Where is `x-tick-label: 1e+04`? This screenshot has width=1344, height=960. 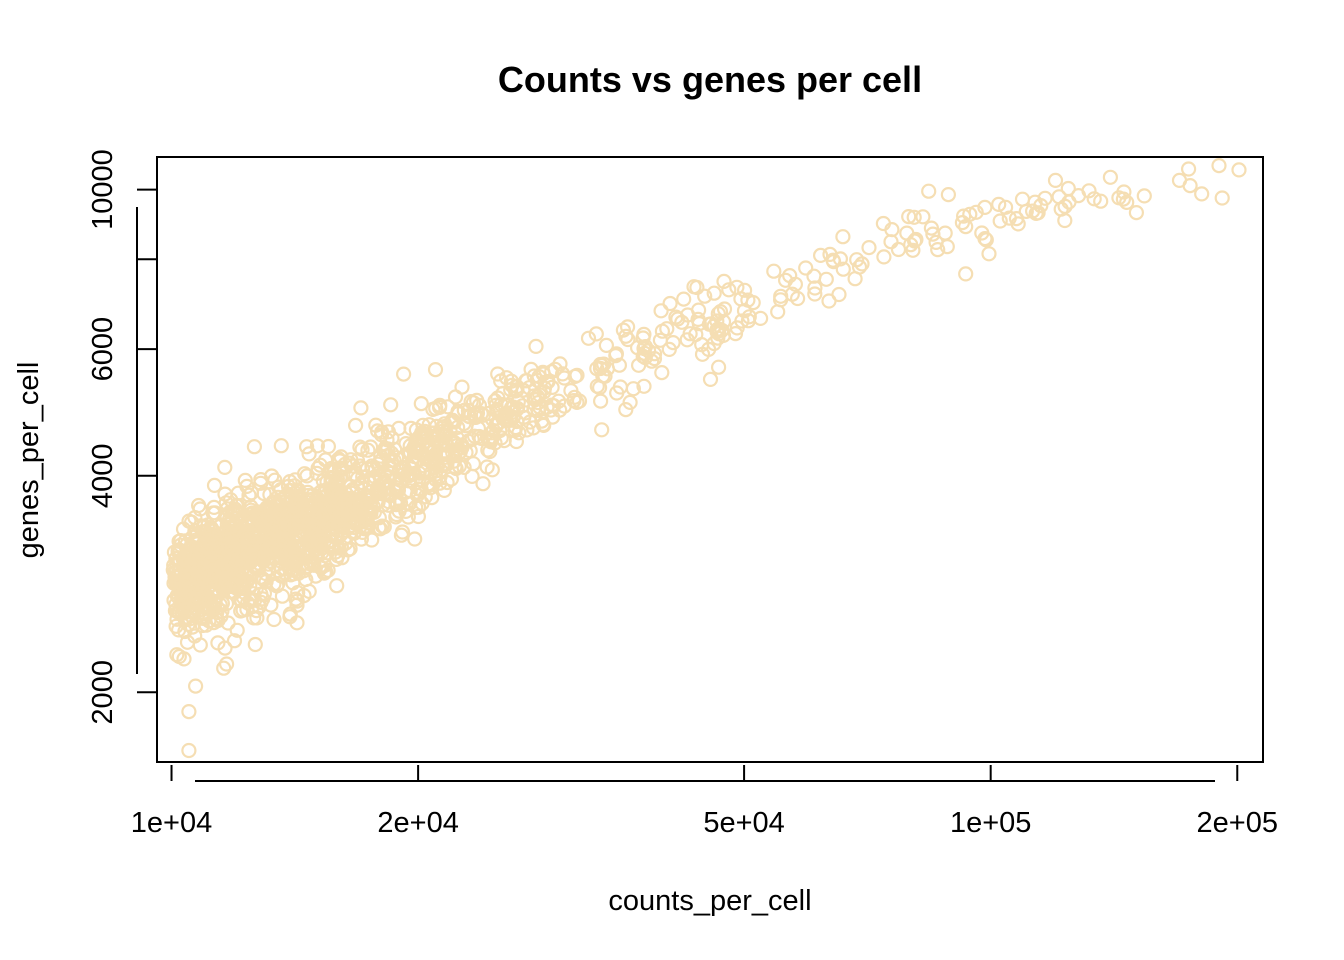 x-tick-label: 1e+04 is located at coordinates (171, 823).